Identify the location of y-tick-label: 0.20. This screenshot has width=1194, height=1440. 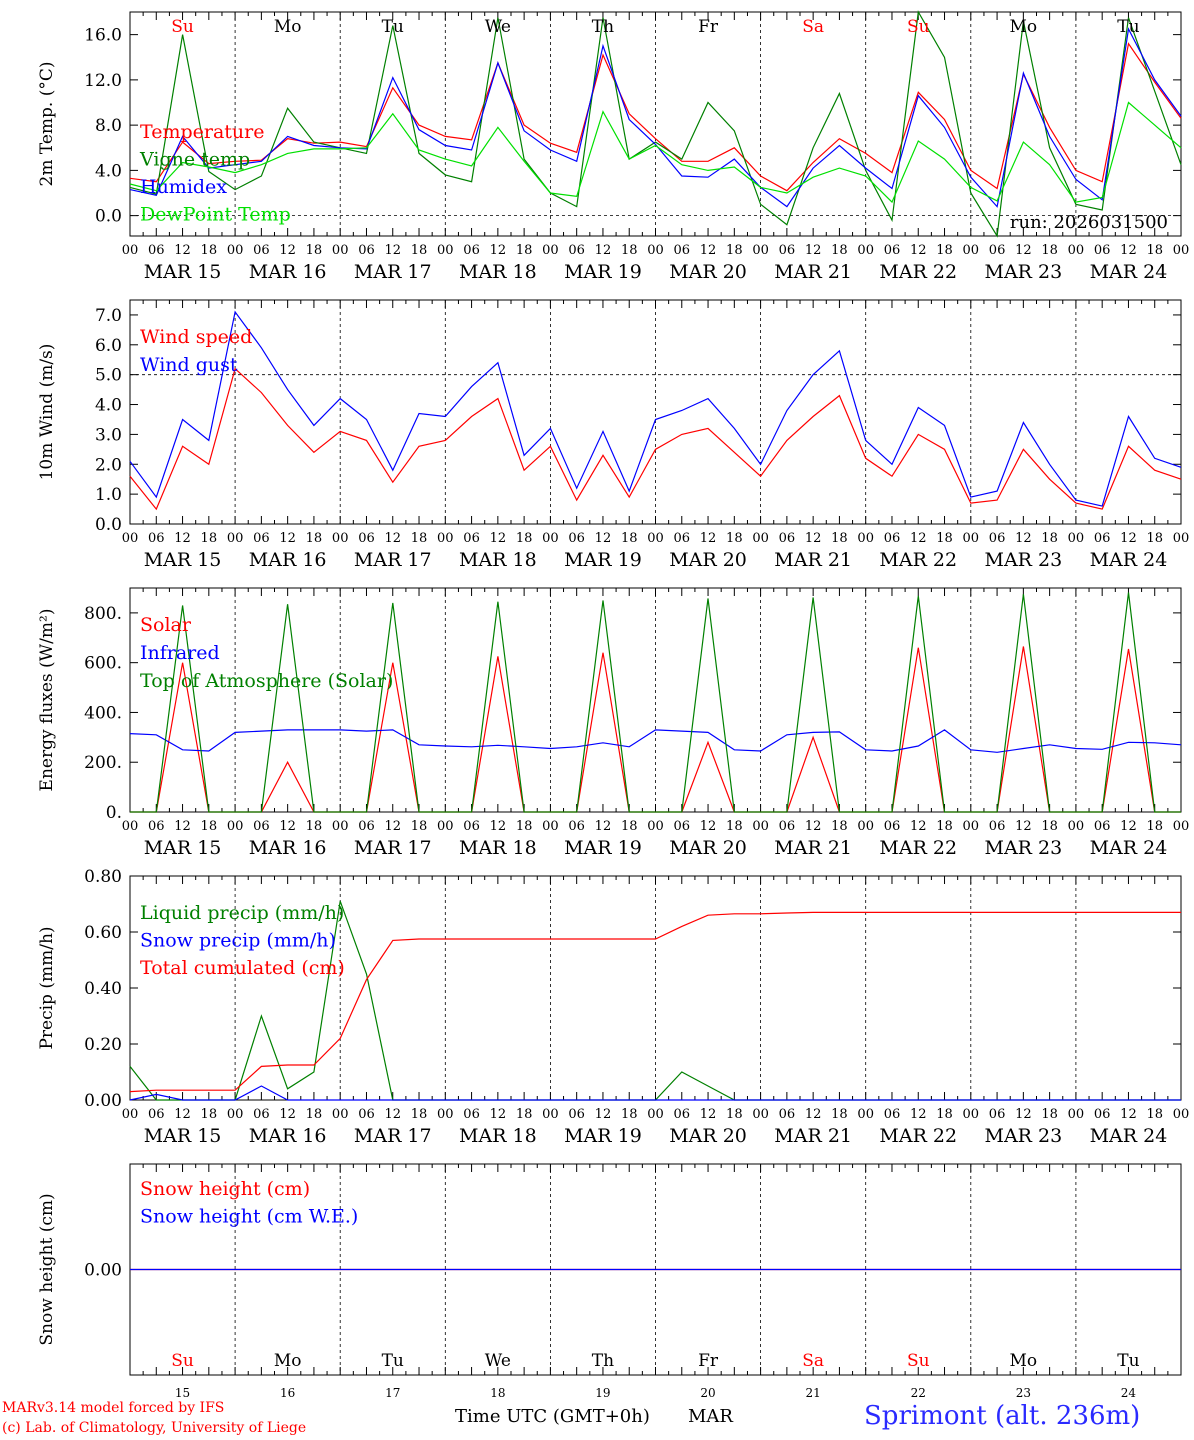
(103, 1045).